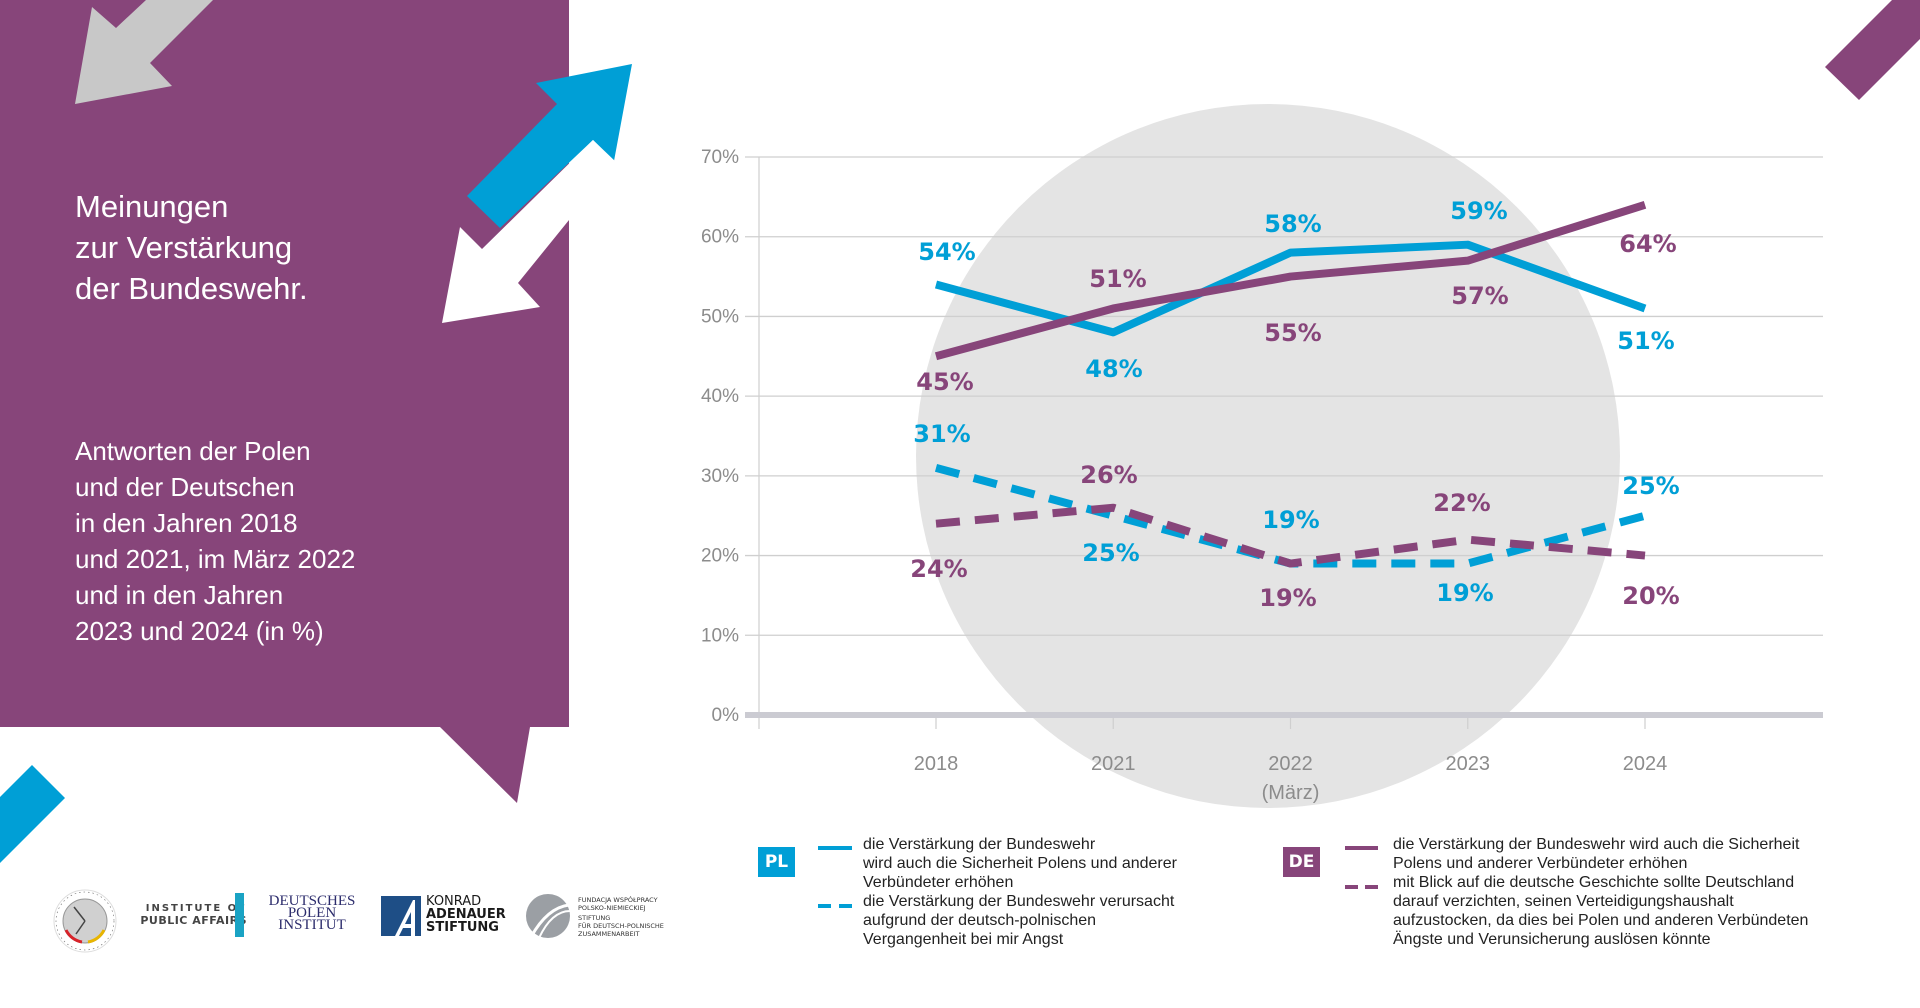  Describe the element at coordinates (1292, 224) in the screenshot. I see `data-label: 58%` at that location.